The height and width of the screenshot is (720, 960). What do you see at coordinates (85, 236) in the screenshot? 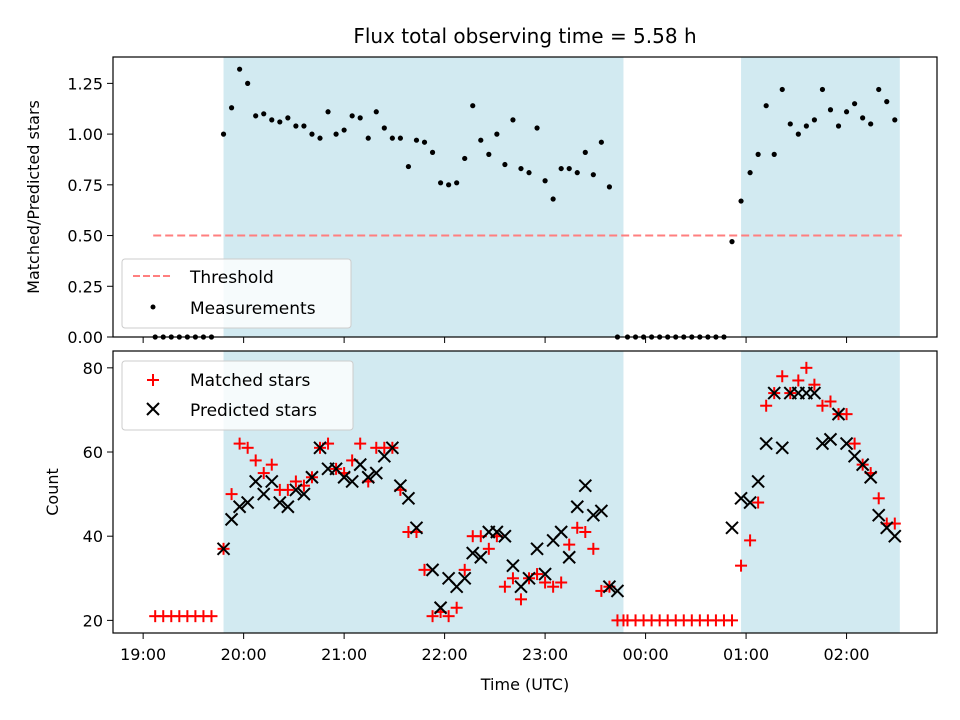
I see `y-tick-label: 0.50` at bounding box center [85, 236].